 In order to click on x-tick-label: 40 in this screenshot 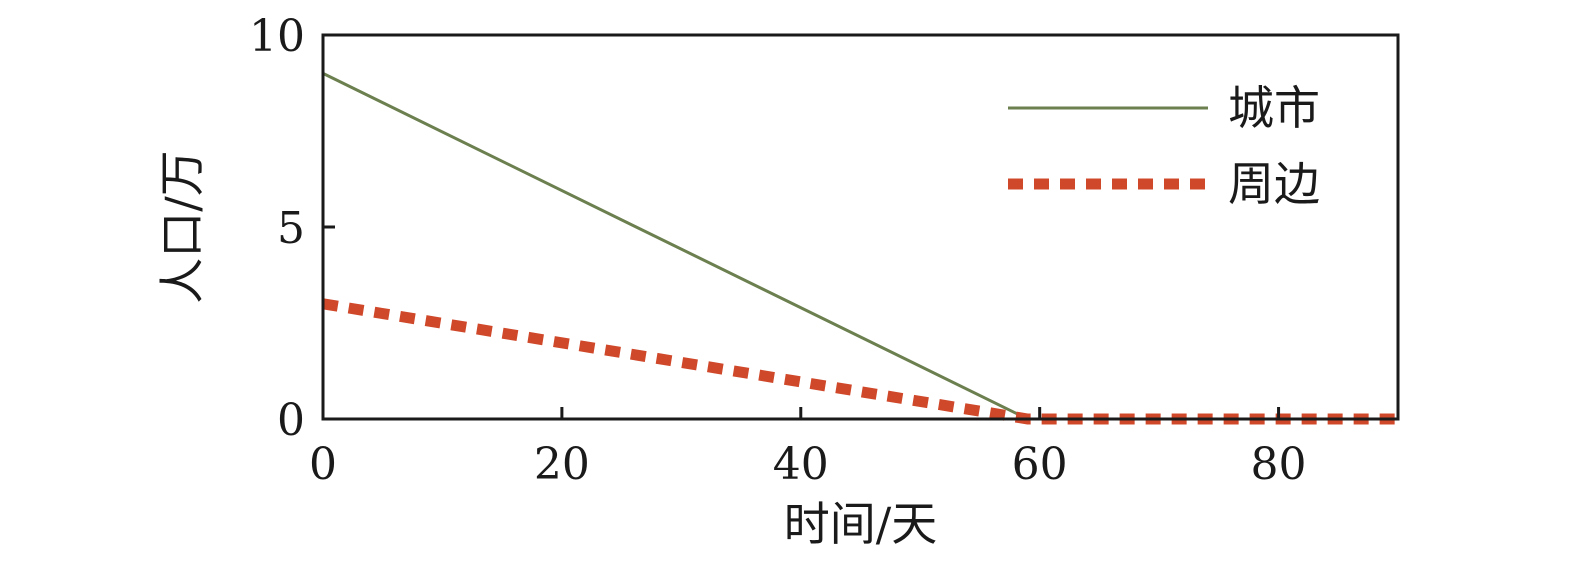, I will do `click(801, 464)`.